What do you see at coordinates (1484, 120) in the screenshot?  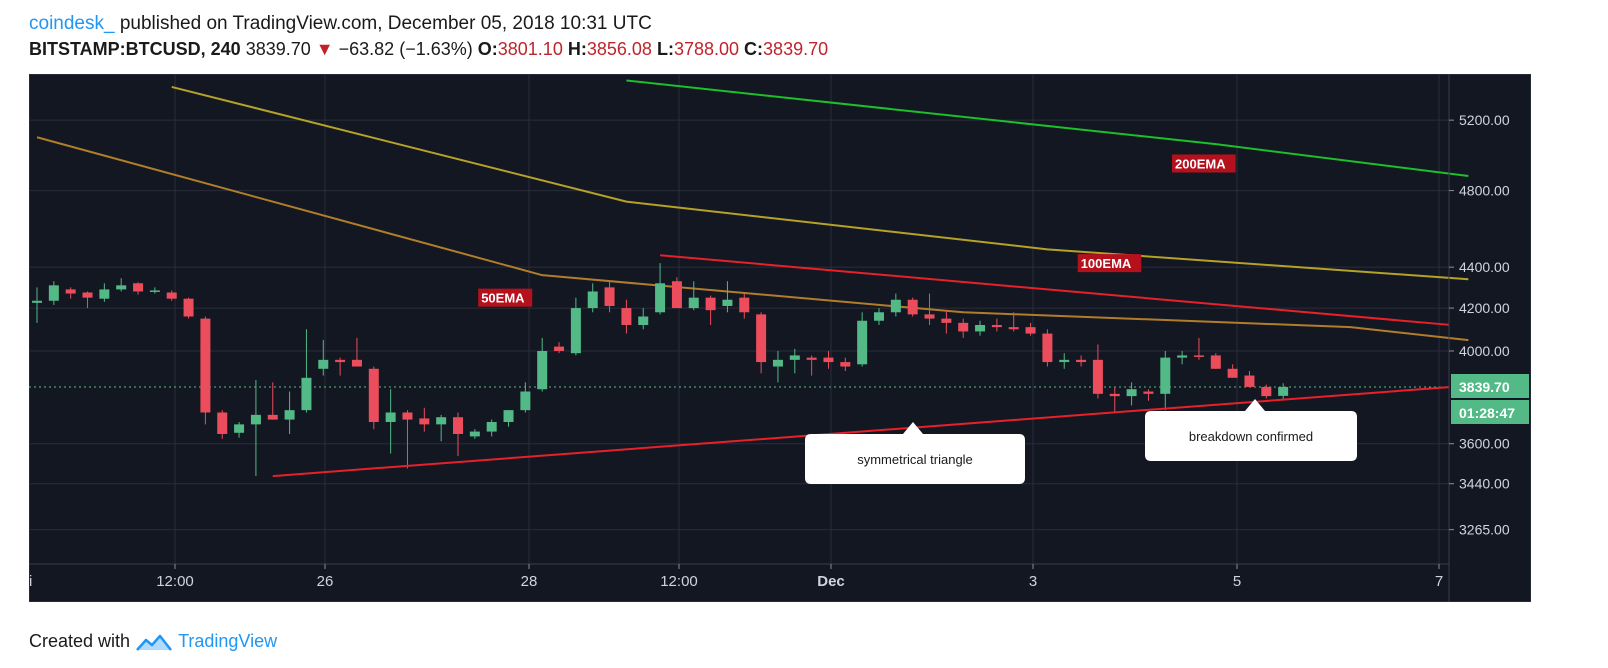 I see `price-tick-label: 5200.00` at bounding box center [1484, 120].